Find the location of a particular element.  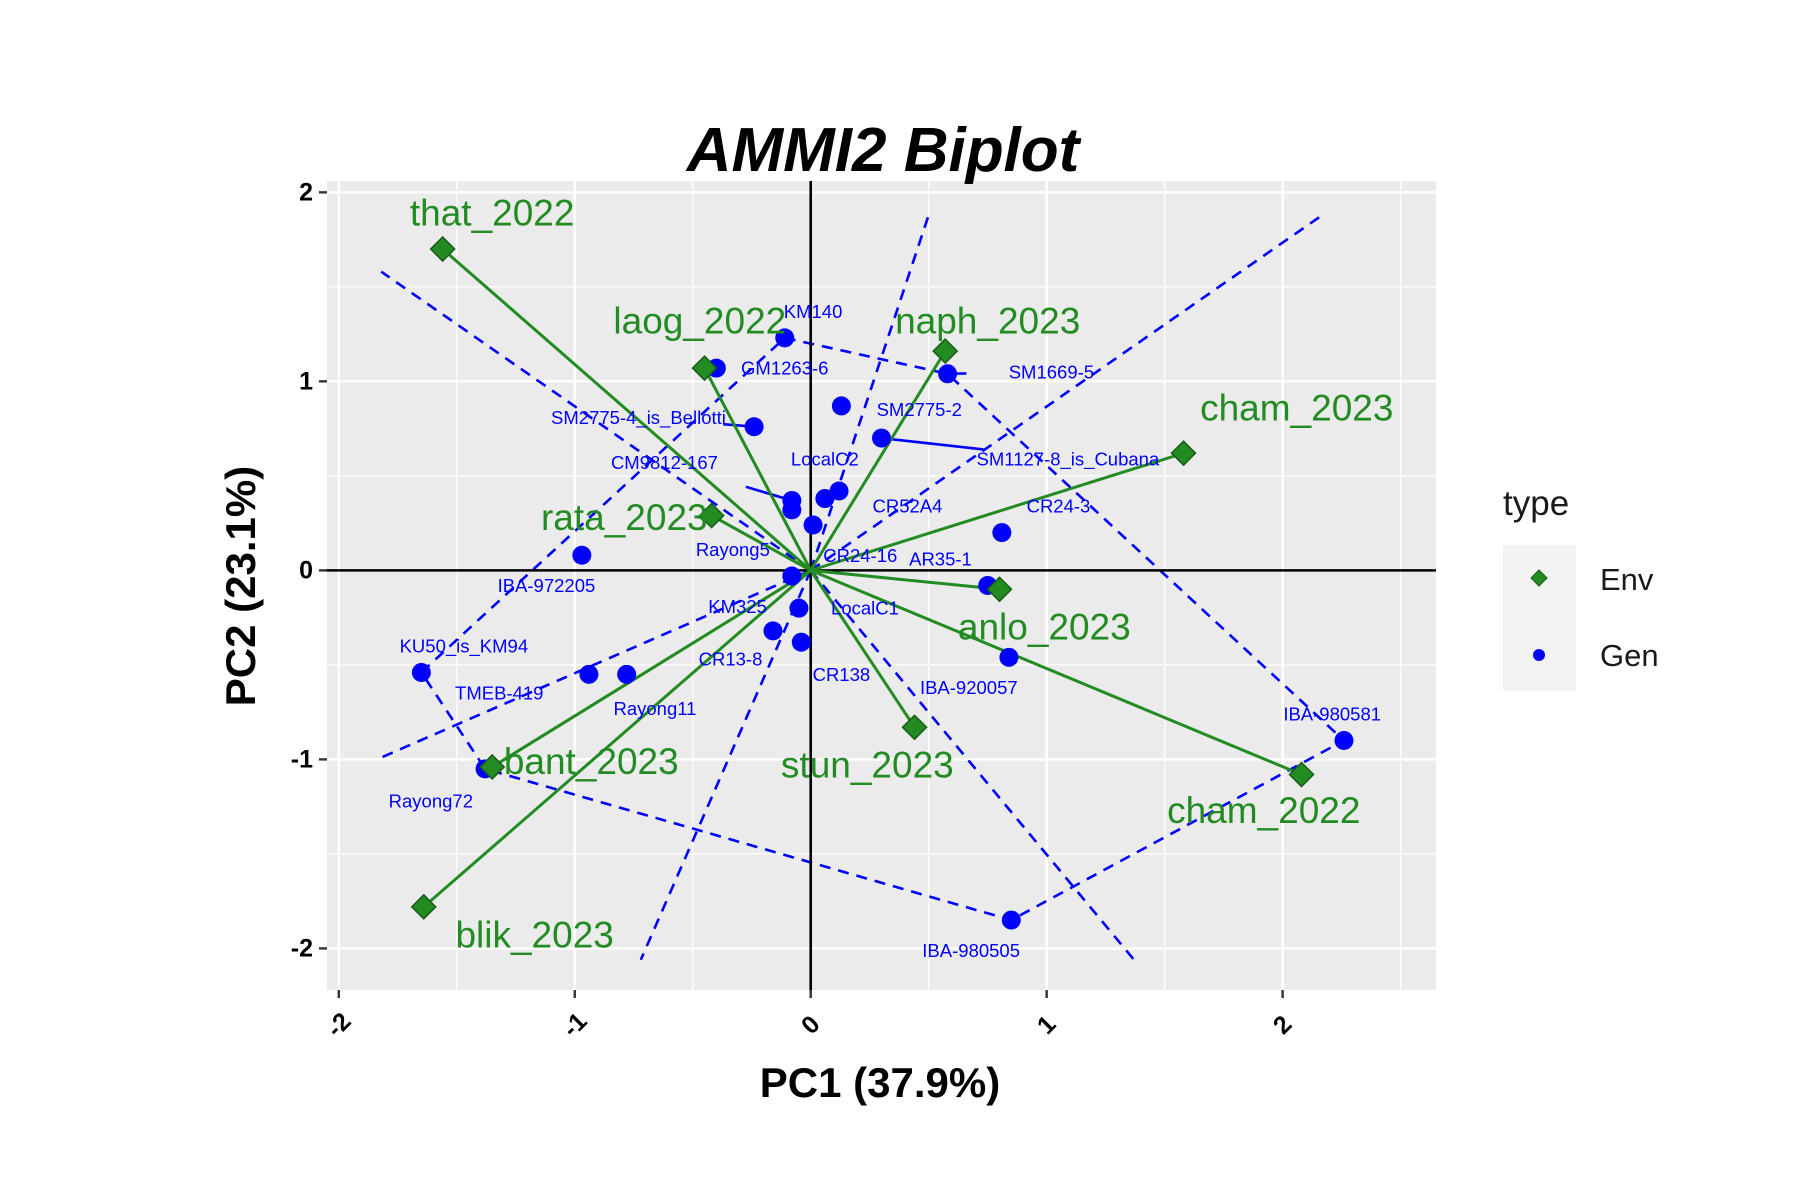

legend-title: type is located at coordinates (1536, 503).